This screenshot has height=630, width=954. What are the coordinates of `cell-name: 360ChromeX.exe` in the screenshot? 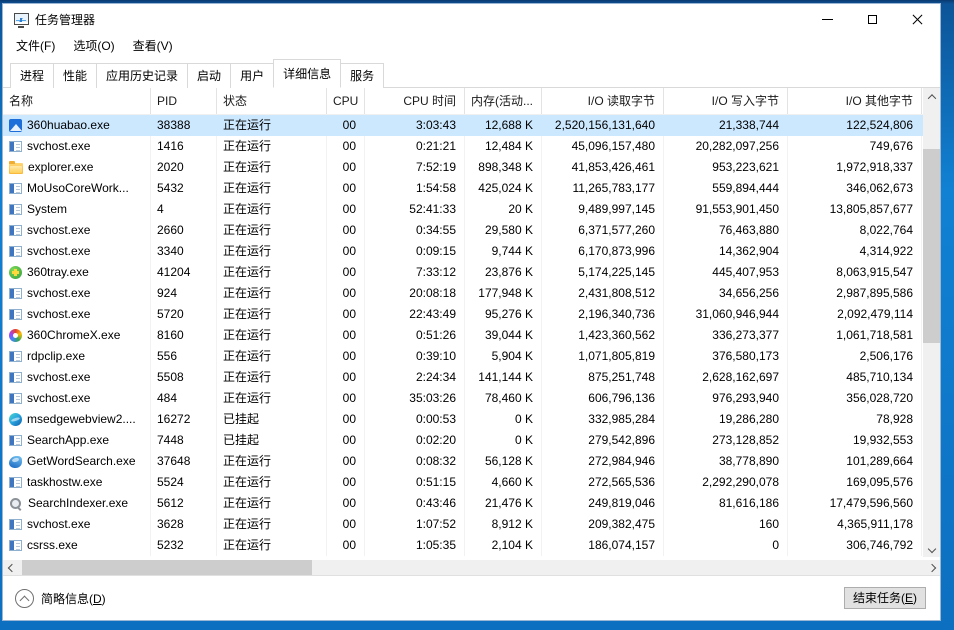 It's located at (77, 335).